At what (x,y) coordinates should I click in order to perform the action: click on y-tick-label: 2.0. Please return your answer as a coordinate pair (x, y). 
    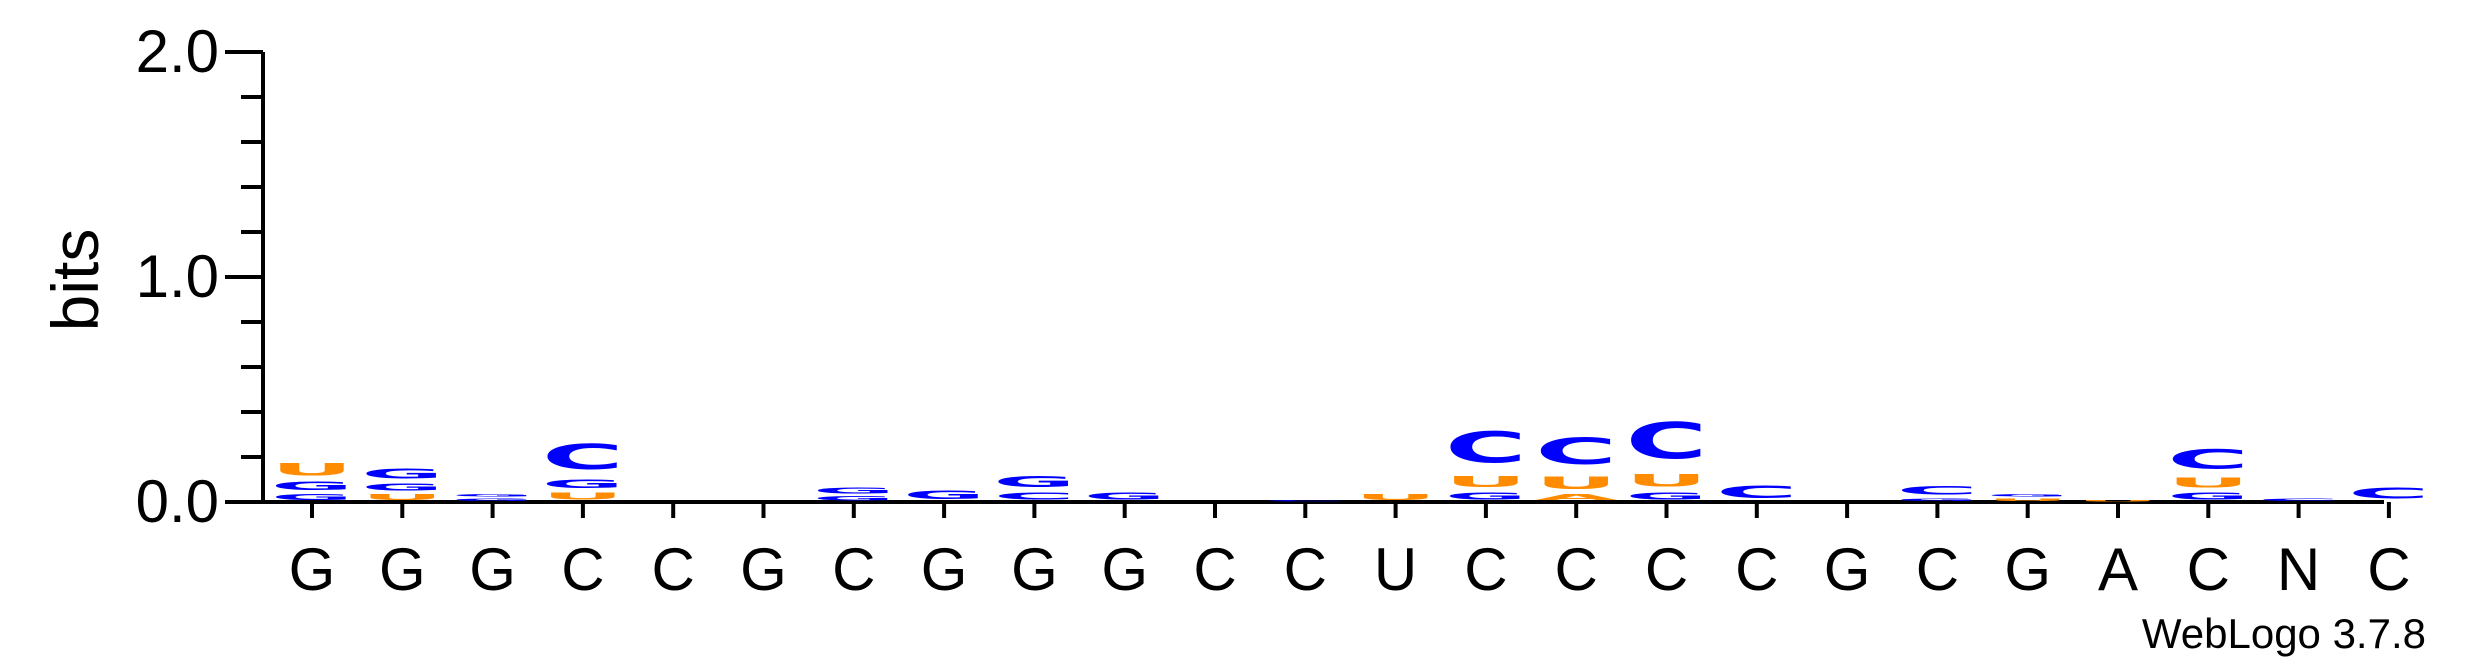
    Looking at the image, I should click on (177, 51).